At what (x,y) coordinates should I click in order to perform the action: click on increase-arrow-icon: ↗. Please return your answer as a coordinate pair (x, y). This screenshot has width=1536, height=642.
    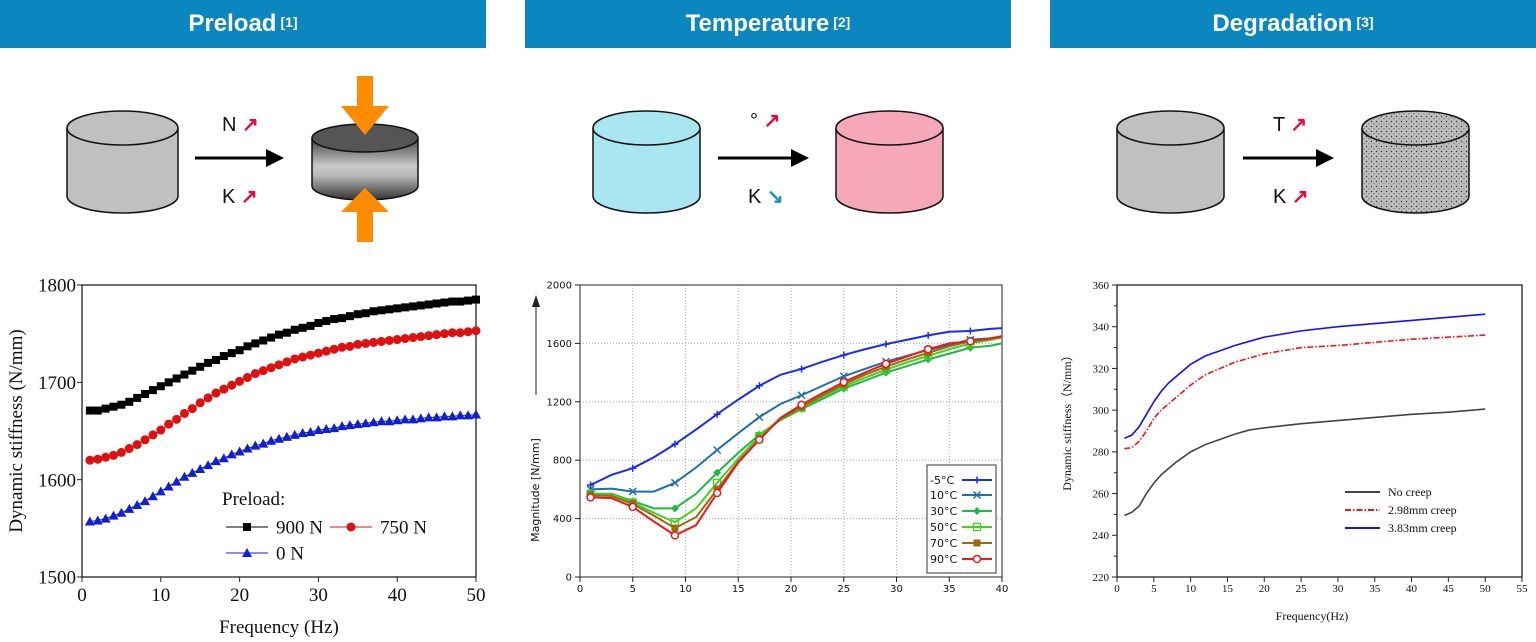
    Looking at the image, I should click on (1299, 125).